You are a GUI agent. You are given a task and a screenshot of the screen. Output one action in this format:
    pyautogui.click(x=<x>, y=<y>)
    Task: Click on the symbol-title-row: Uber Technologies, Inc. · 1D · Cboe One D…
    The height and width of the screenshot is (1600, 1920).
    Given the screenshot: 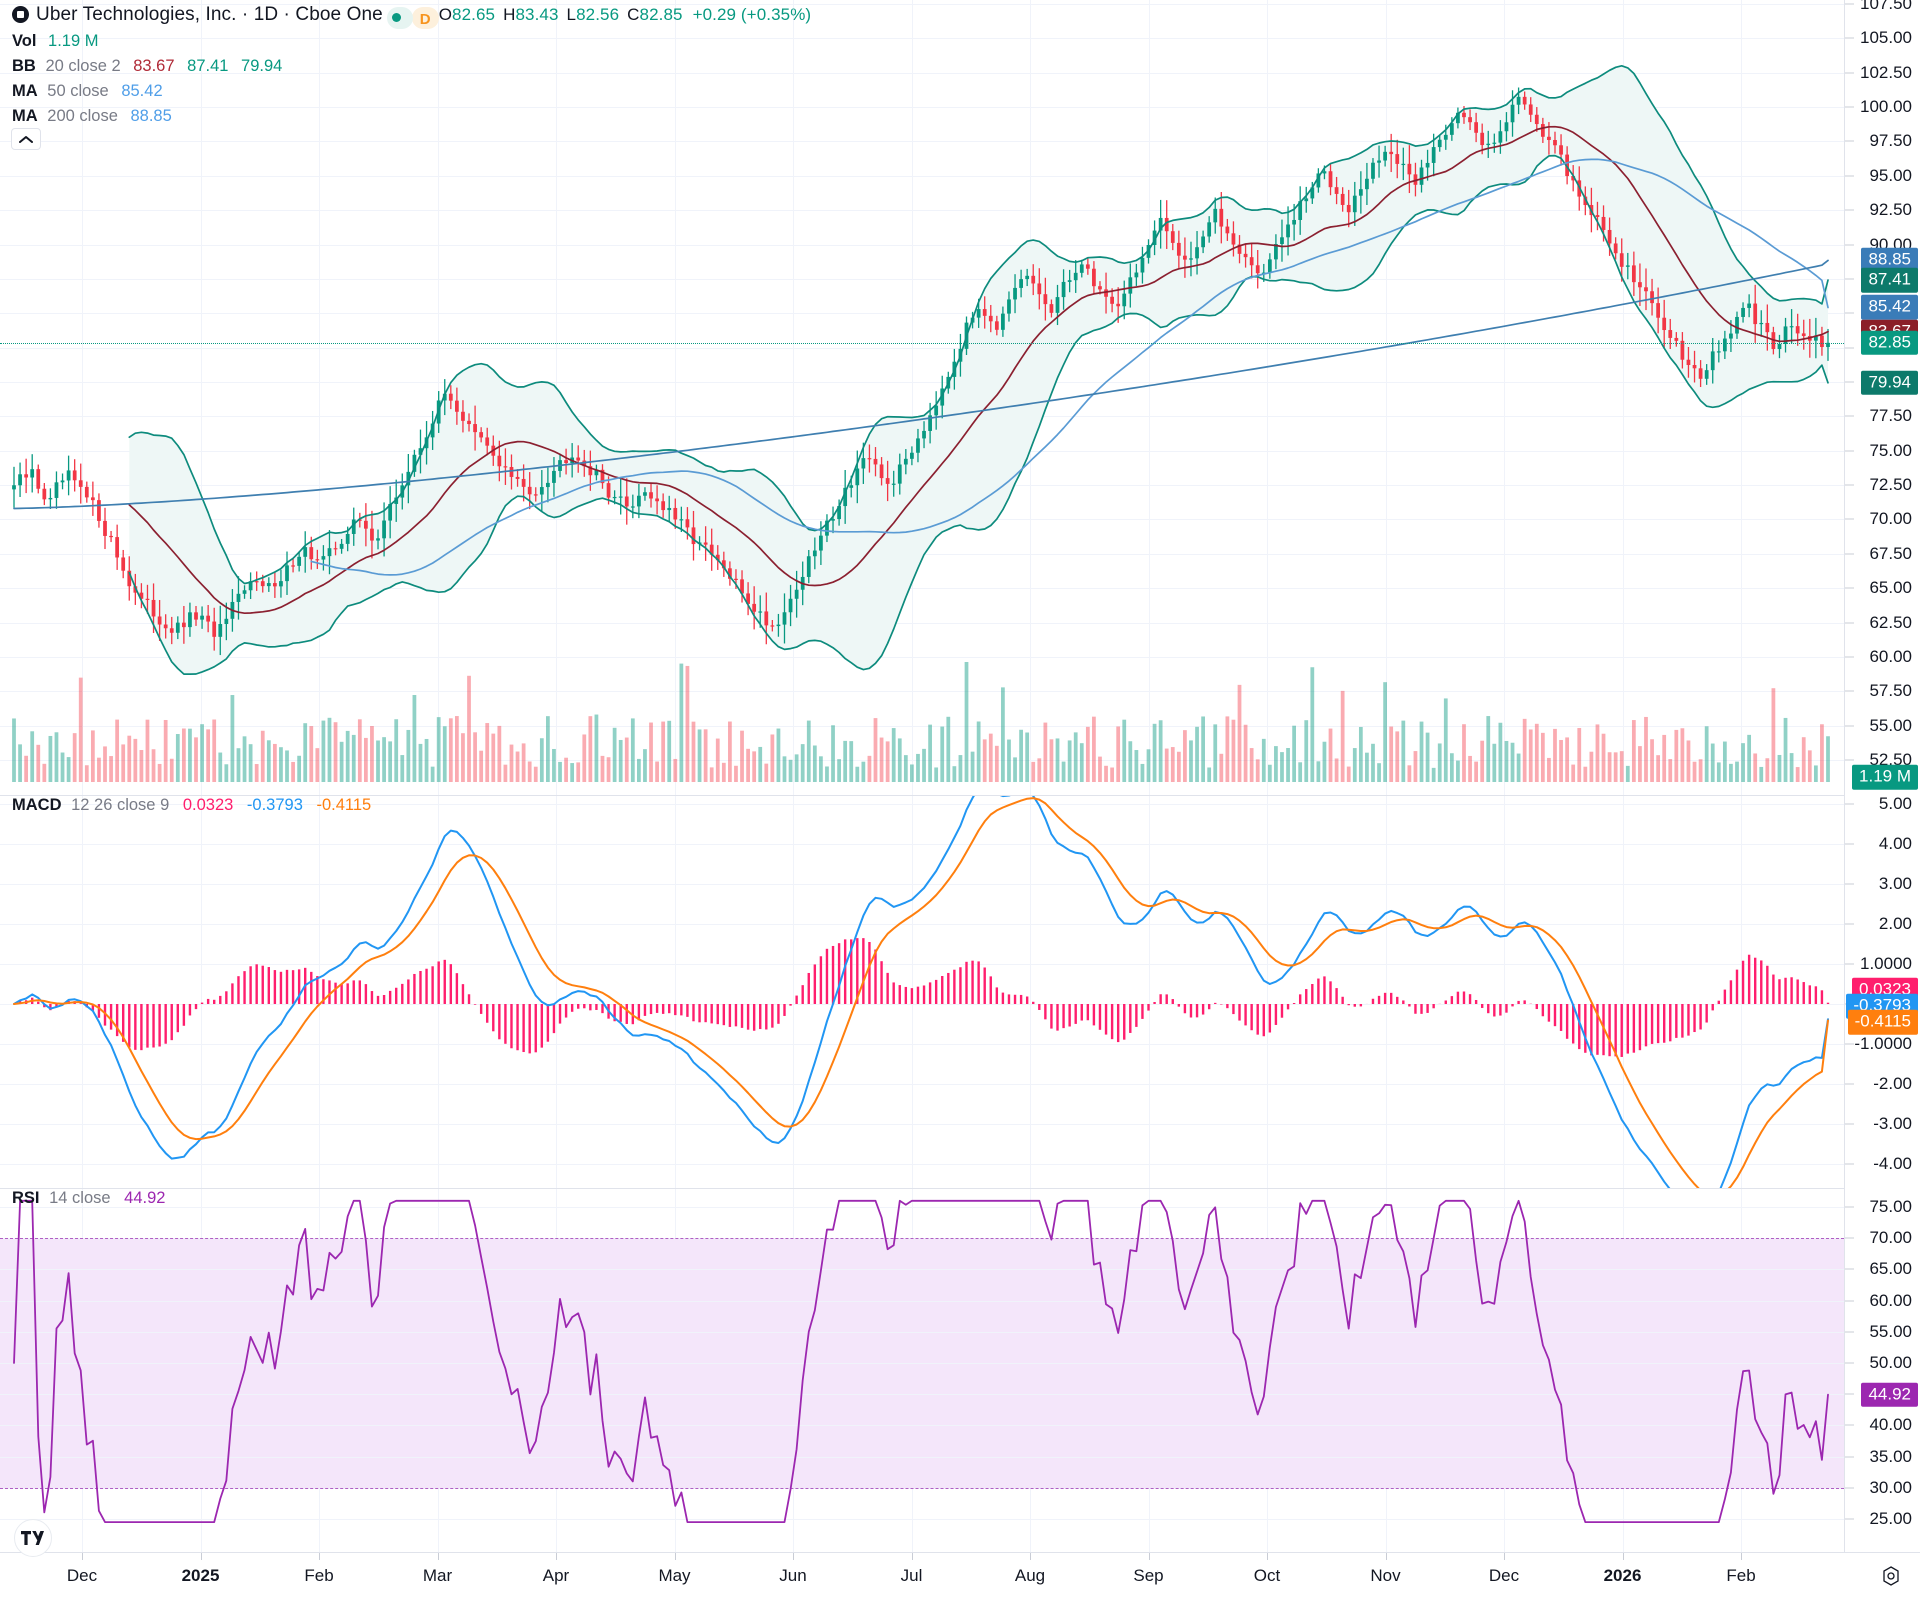 What is the action you would take?
    pyautogui.click(x=411, y=15)
    